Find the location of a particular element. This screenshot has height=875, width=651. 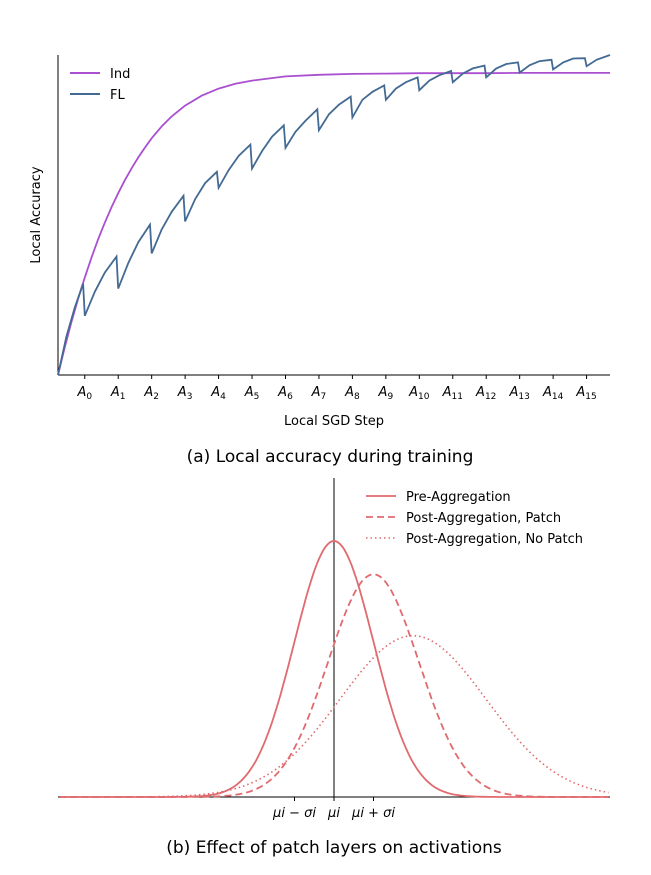

x-tick-label: μi + σi is located at coordinates (373, 813).